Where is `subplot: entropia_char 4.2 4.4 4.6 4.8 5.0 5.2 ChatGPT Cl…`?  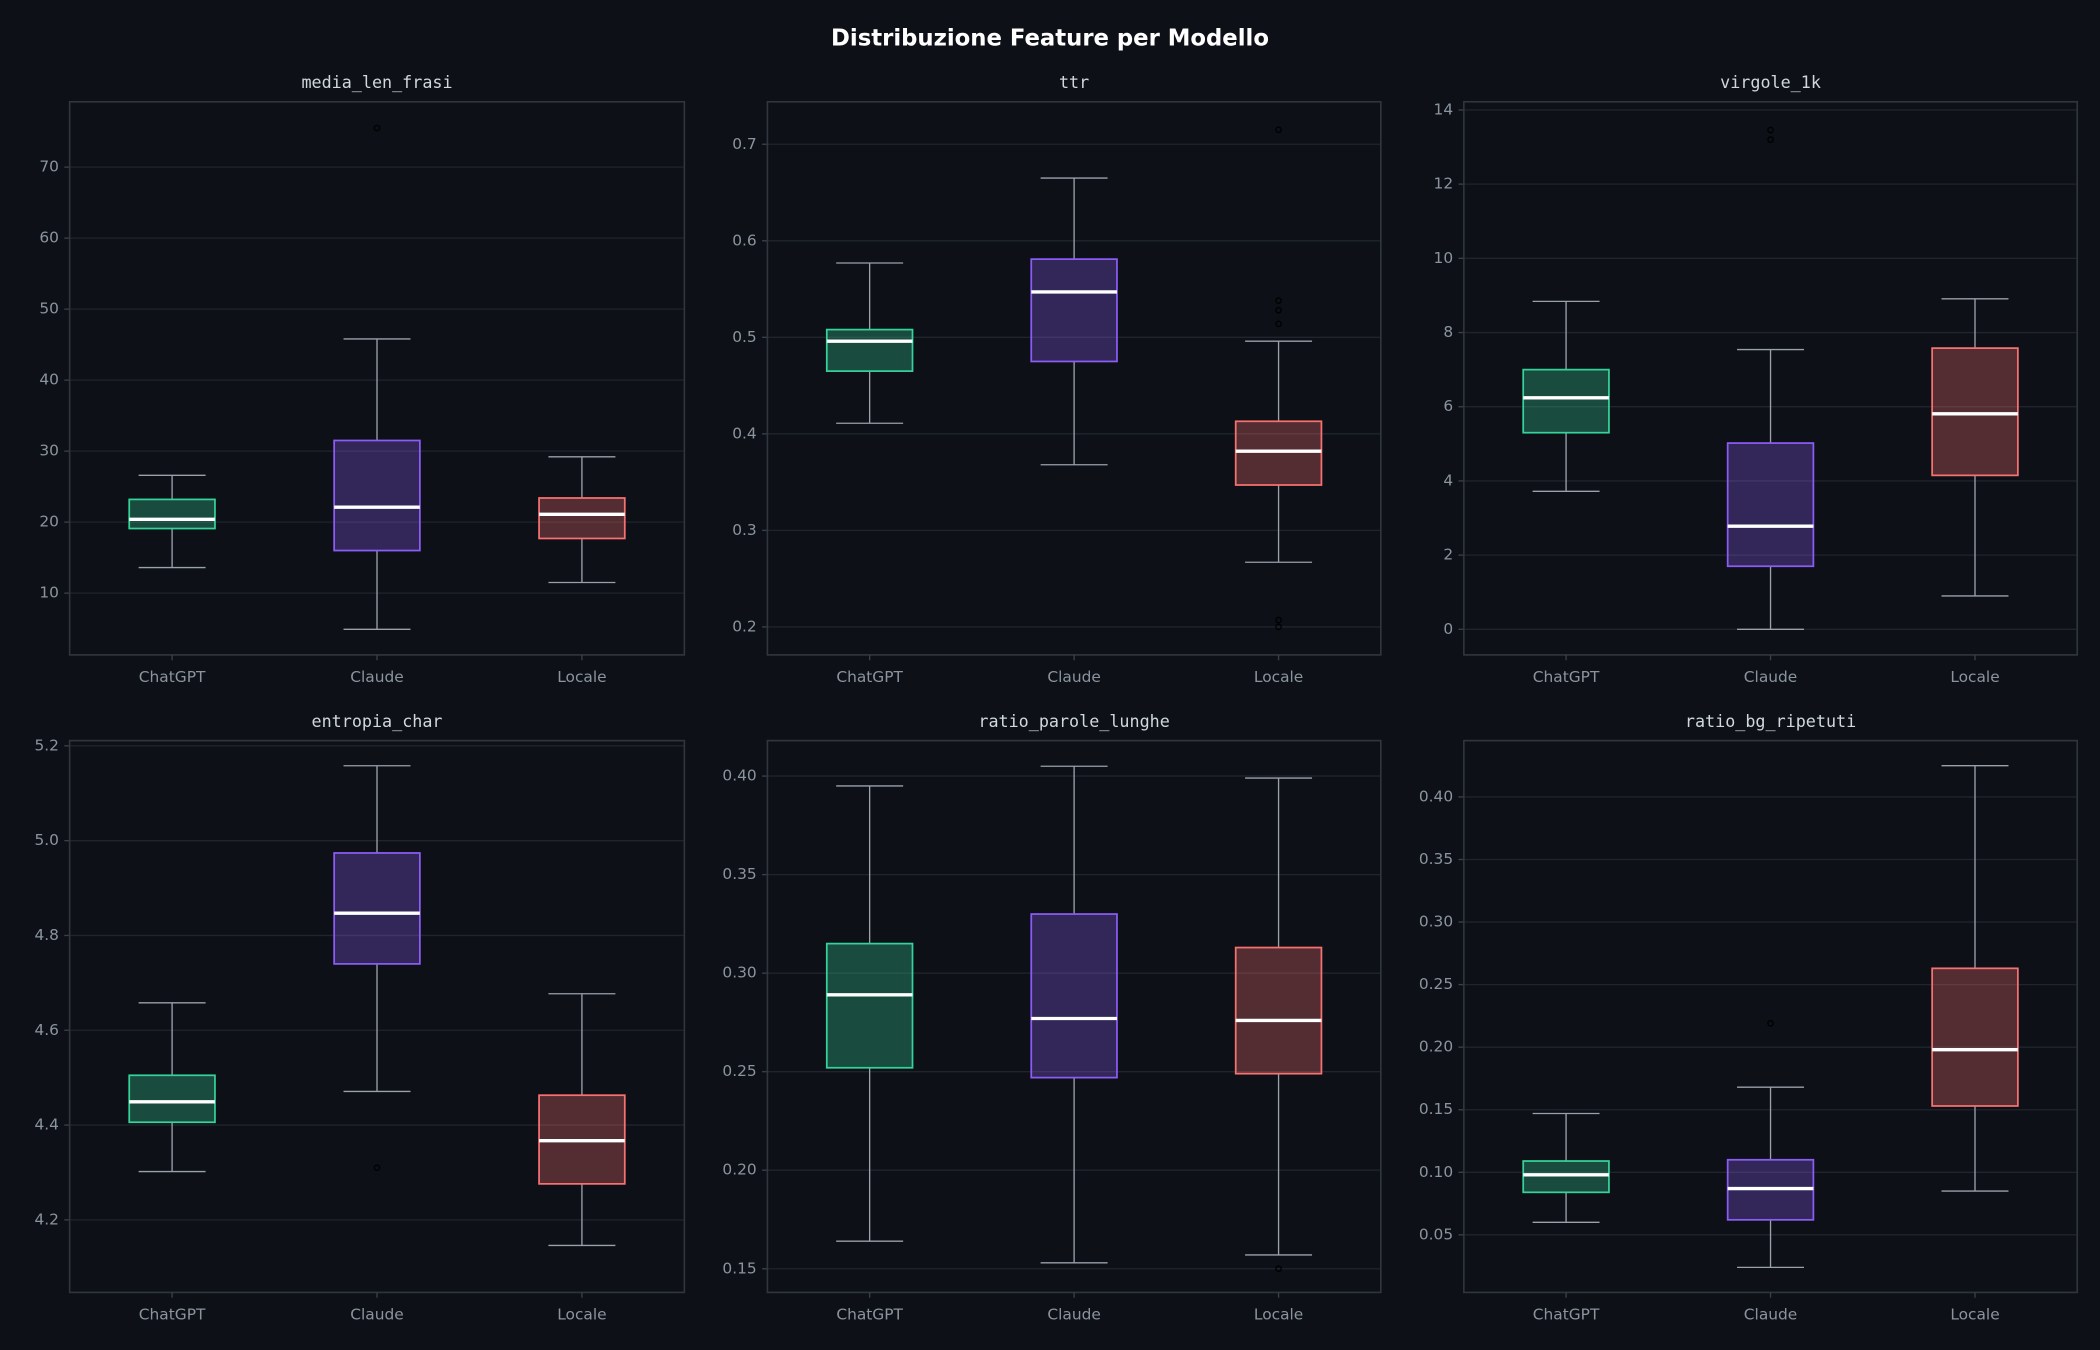
subplot: entropia_char 4.2 4.4 4.6 4.8 5.0 5.2 ChatGPT Cl… is located at coordinates (360, 1017).